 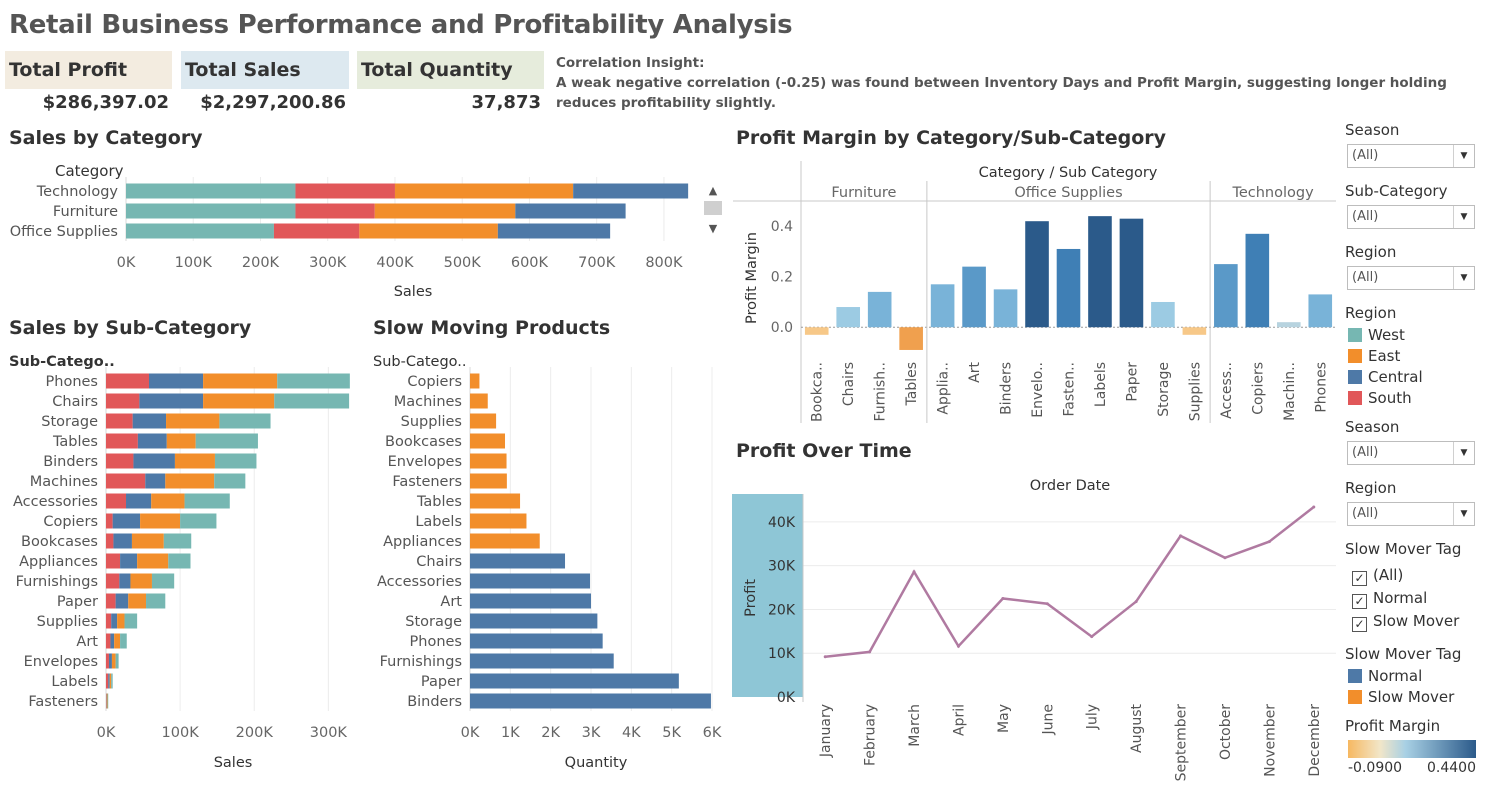 What do you see at coordinates (211, 211) in the screenshot?
I see `bar-furniture-west` at bounding box center [211, 211].